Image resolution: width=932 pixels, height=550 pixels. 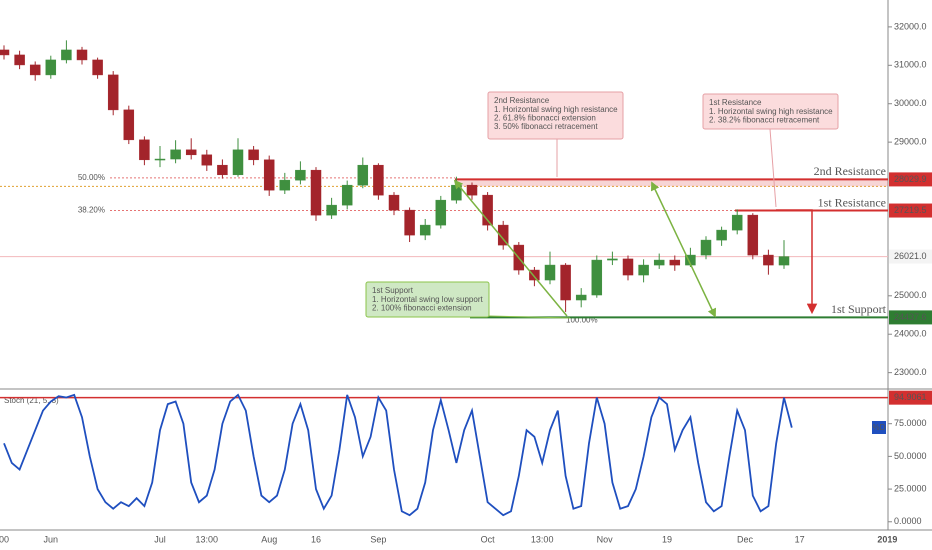 I want to click on y-tick-label: 32000.0, so click(x=910, y=26).